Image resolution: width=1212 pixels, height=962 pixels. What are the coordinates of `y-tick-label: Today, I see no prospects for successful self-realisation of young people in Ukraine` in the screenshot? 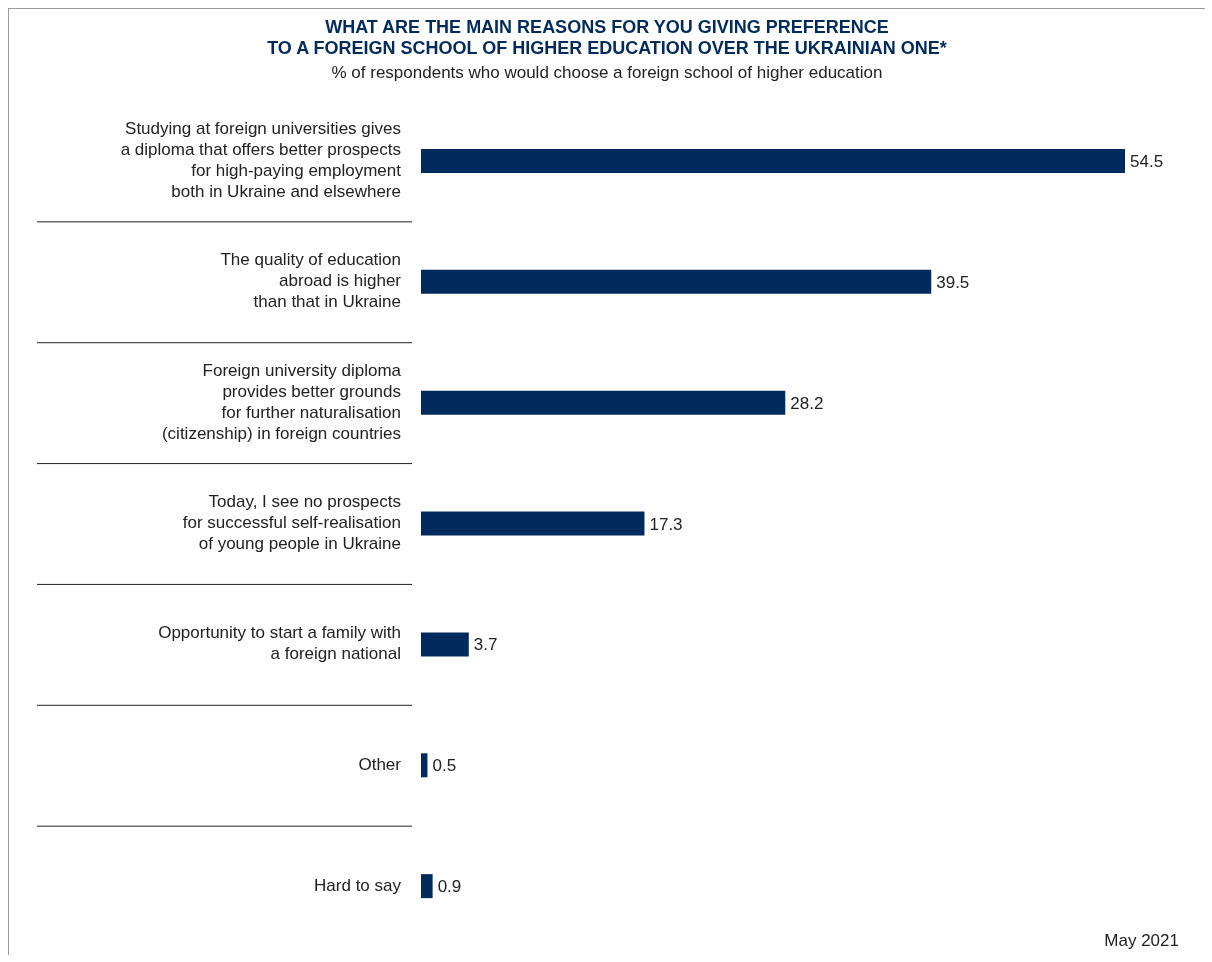 It's located at (291, 523).